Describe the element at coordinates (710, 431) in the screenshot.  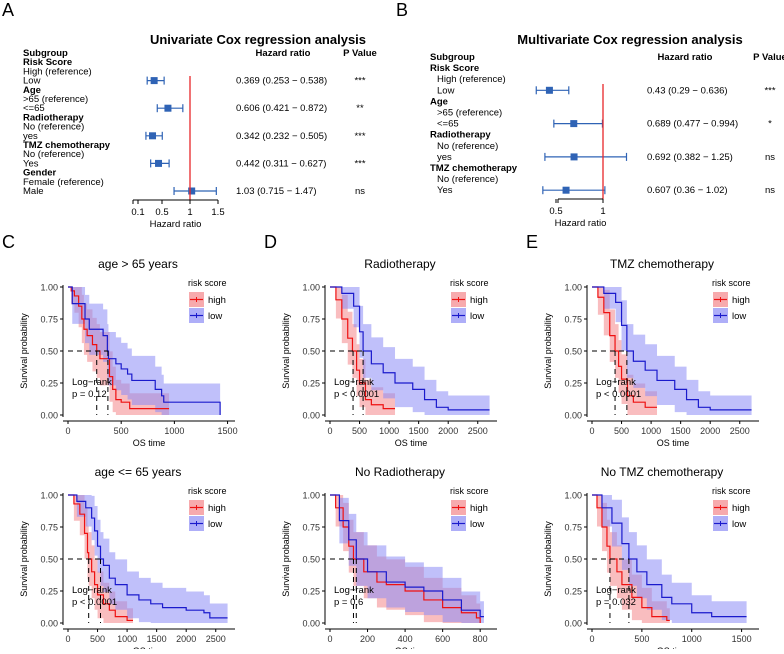
I see `x-tick-label: 2000` at that location.